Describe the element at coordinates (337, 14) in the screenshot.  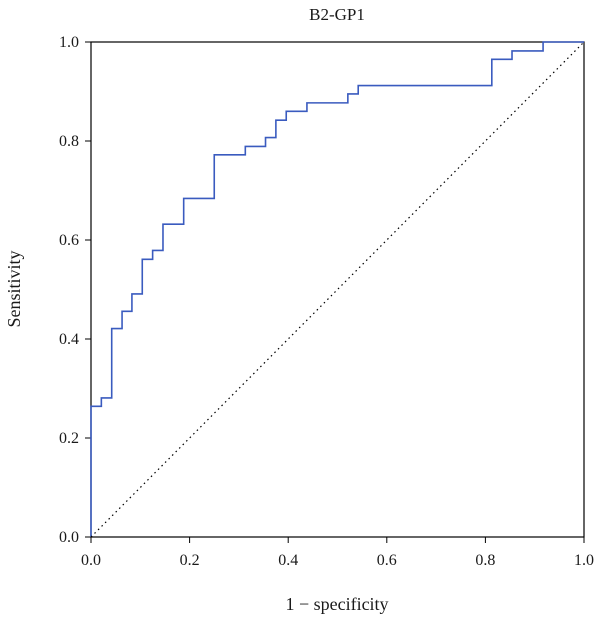
I see `chart-title: B2-GP1` at that location.